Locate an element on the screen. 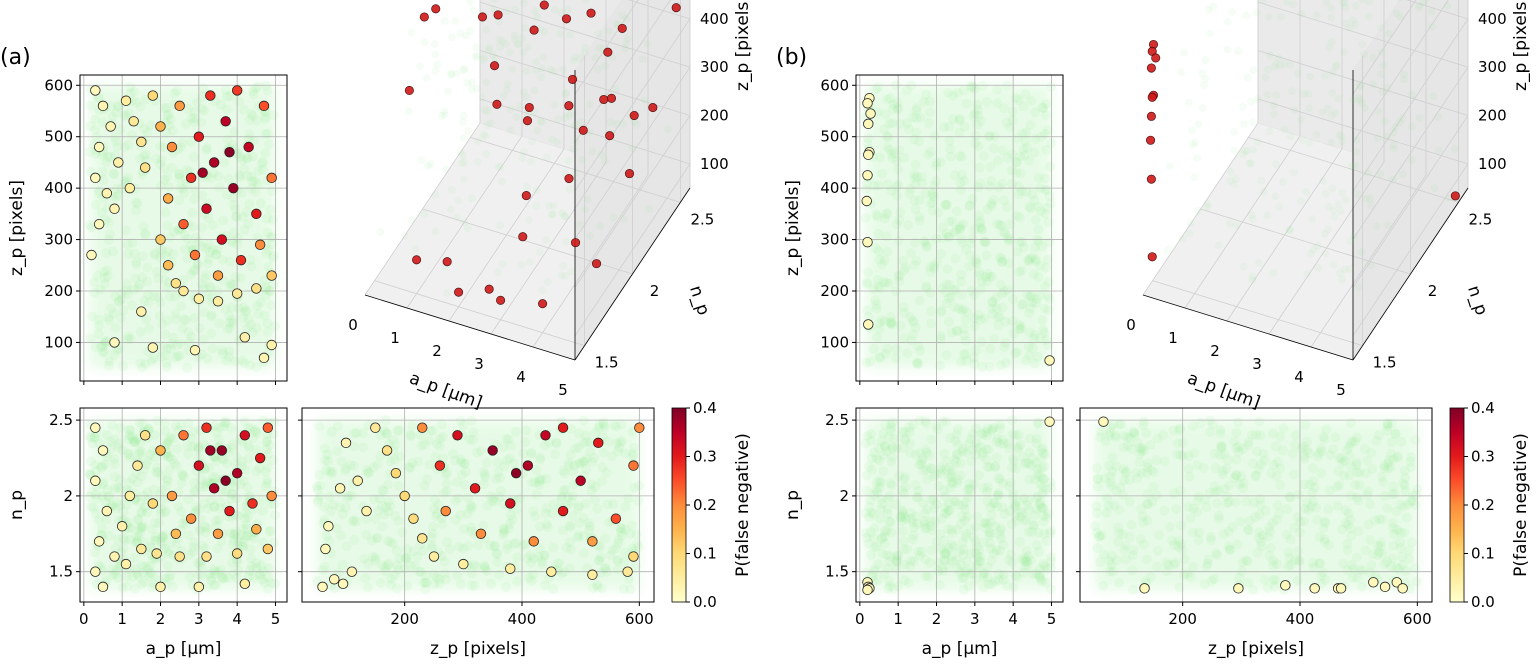 Image resolution: width=1536 pixels, height=670 pixels. colorbar-a-label: P(false negative) is located at coordinates (743, 505).